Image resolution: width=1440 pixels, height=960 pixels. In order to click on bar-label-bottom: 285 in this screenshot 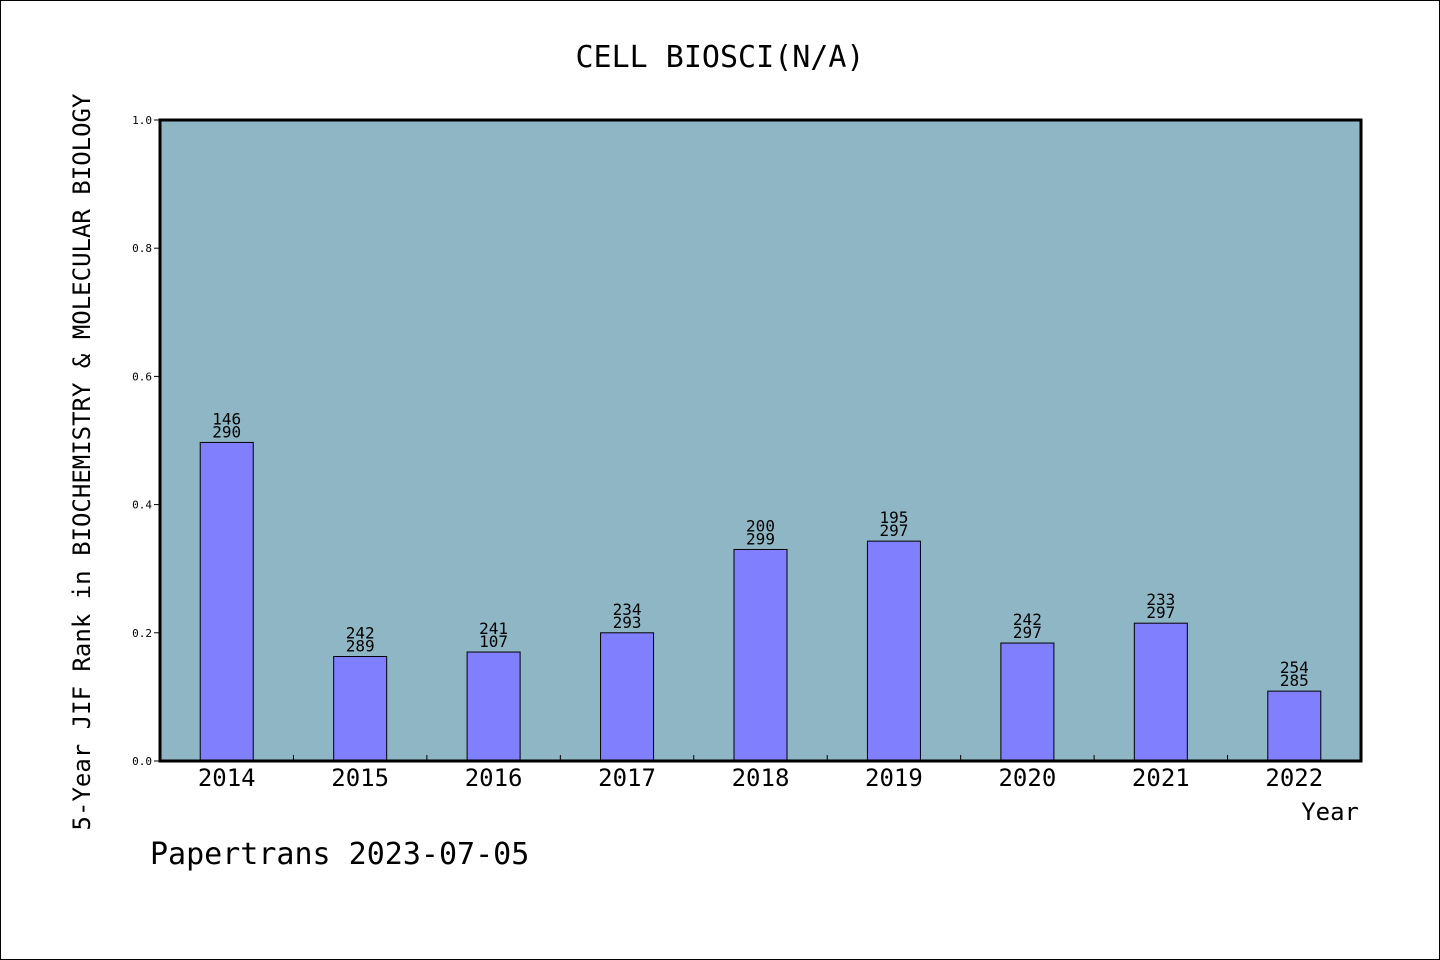, I will do `click(1294, 680)`.